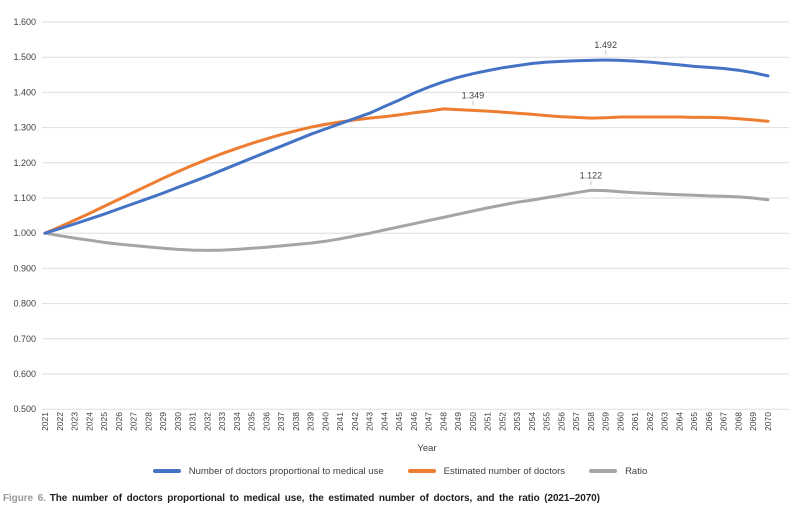 This screenshot has height=512, width=800. What do you see at coordinates (24, 198) in the screenshot?
I see `y-axis-tick-label: 1.100` at bounding box center [24, 198].